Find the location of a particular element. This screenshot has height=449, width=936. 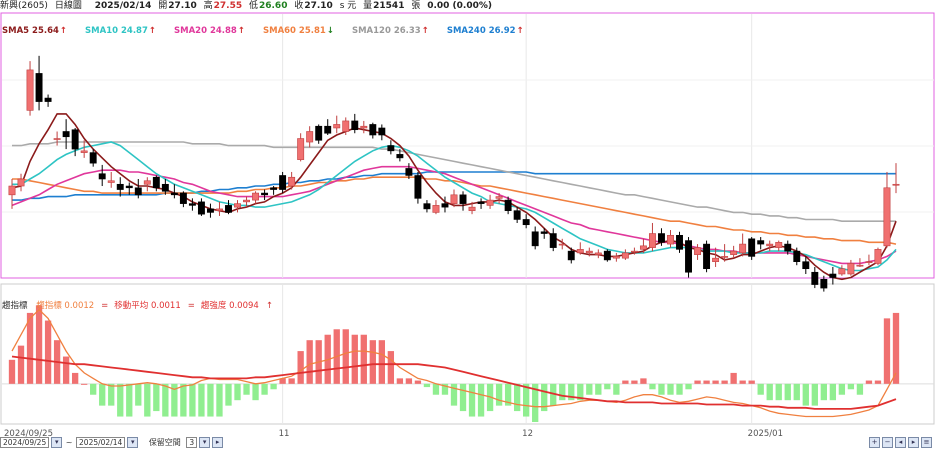

zoom-out-icon: − is located at coordinates (887, 442).